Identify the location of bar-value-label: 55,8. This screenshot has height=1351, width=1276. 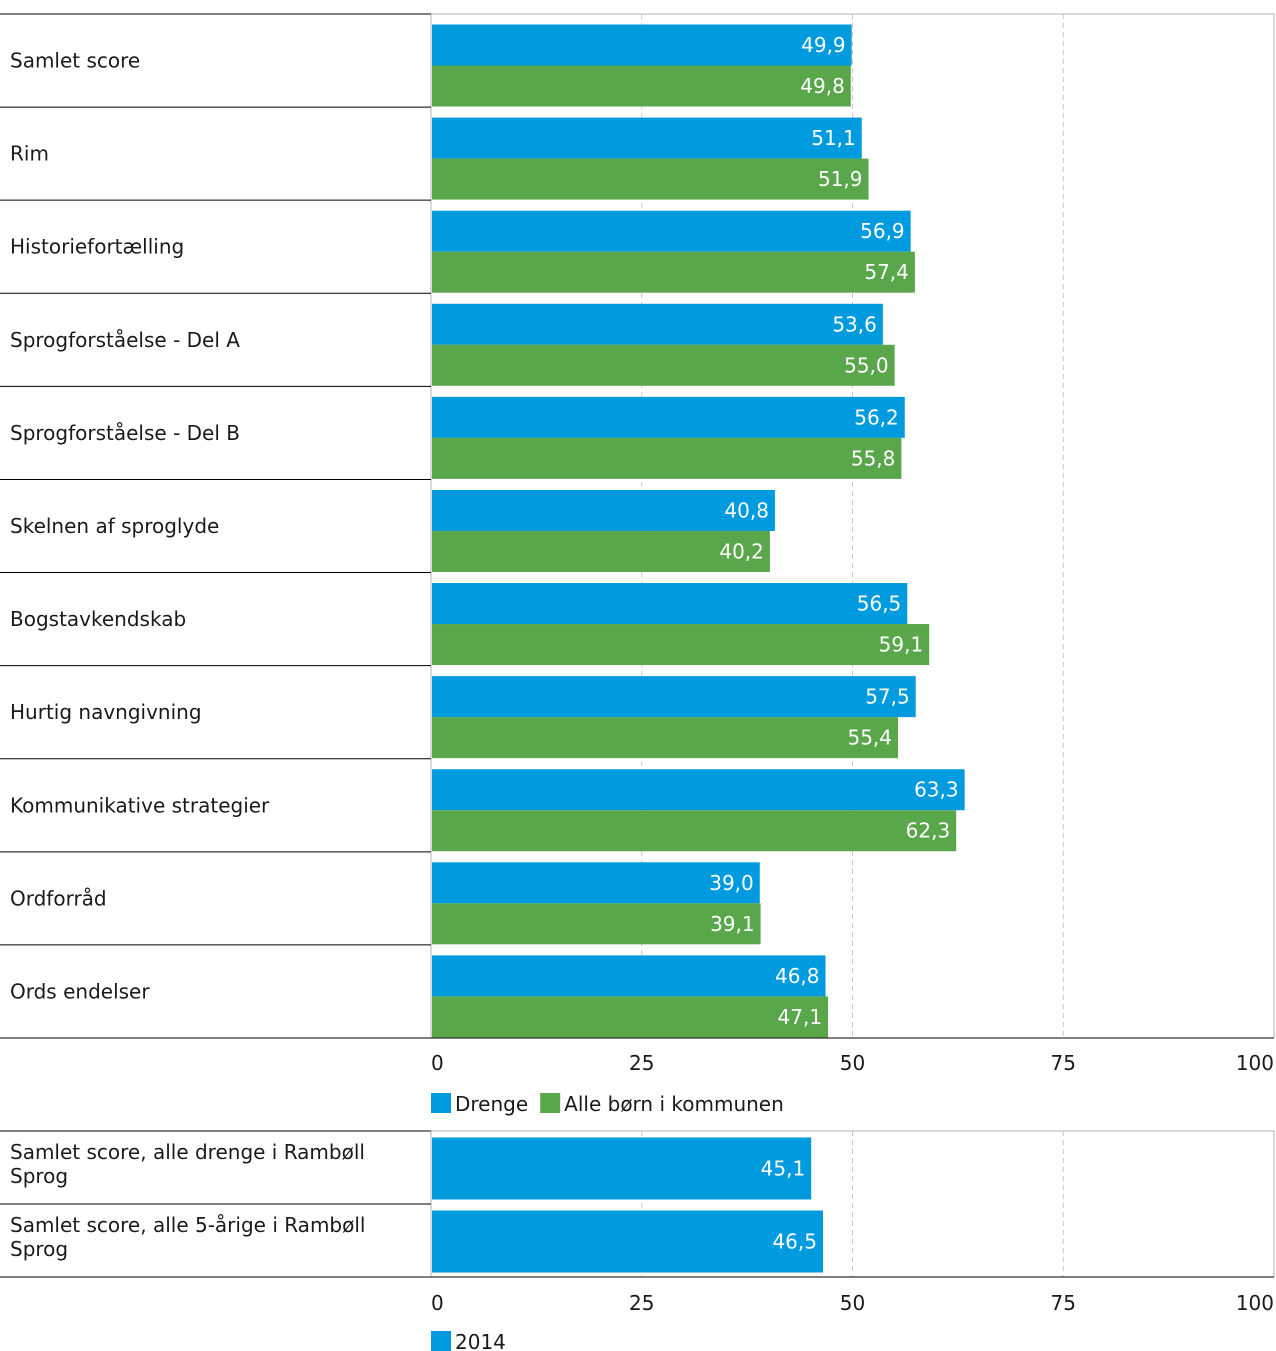
(873, 458).